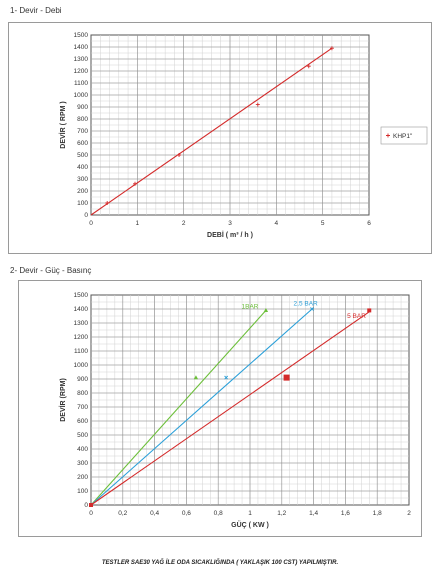 The image size is (440, 580). What do you see at coordinates (36, 10) in the screenshot?
I see `section-heading-devir-debi: 1- Devir - Debi` at bounding box center [36, 10].